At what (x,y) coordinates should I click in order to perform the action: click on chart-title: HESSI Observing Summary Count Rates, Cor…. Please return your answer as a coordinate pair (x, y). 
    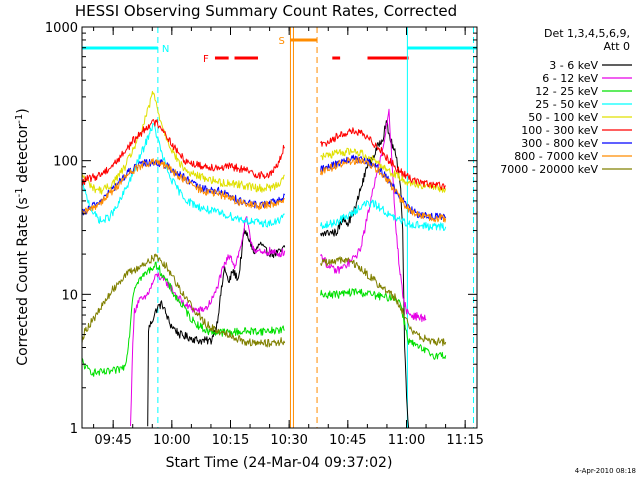
    Looking at the image, I should click on (266, 11).